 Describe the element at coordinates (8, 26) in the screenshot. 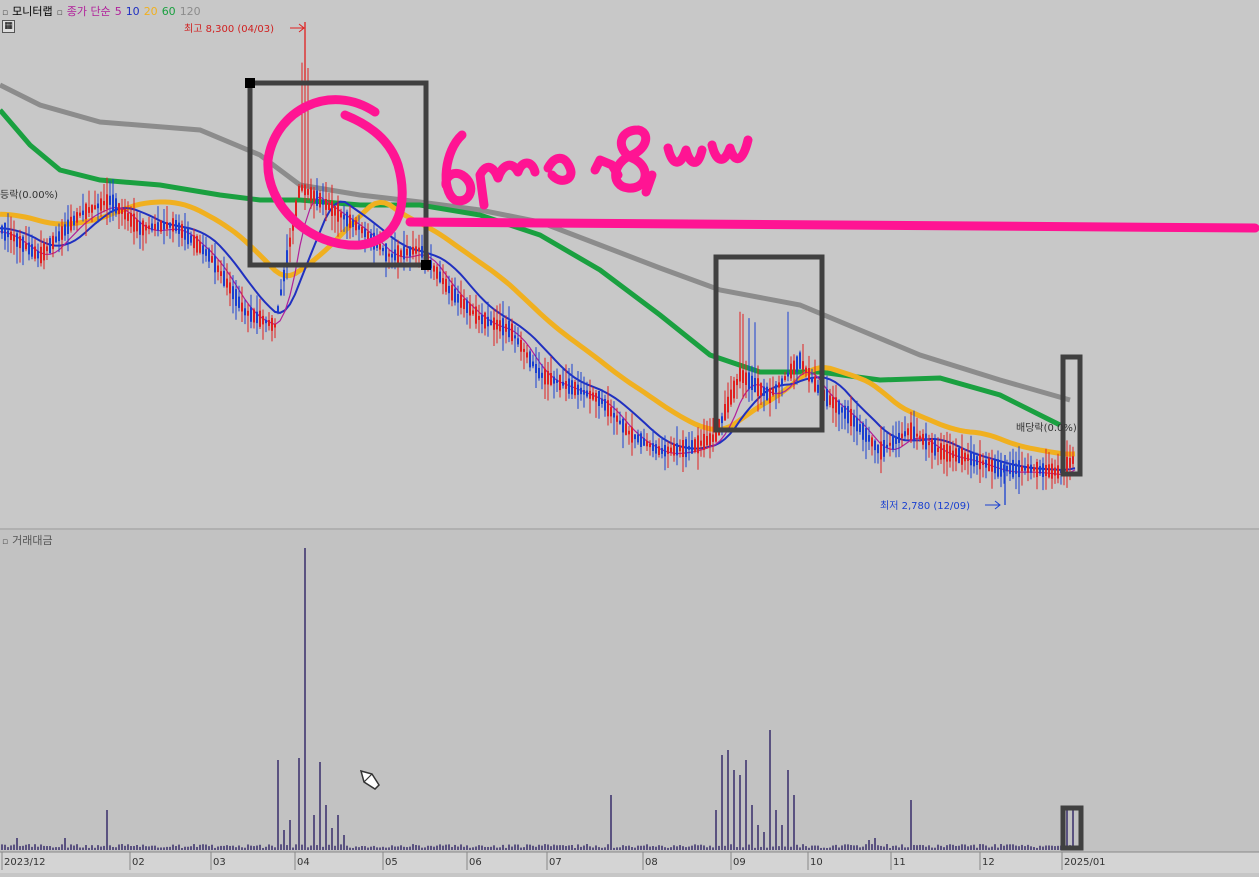

I see `grid-icon: ▦` at that location.